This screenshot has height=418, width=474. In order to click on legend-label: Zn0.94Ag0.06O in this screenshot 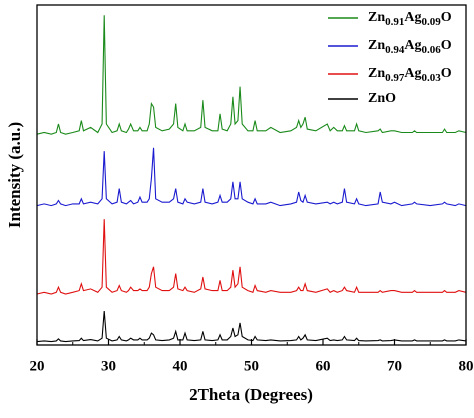, I will do `click(410, 46)`.